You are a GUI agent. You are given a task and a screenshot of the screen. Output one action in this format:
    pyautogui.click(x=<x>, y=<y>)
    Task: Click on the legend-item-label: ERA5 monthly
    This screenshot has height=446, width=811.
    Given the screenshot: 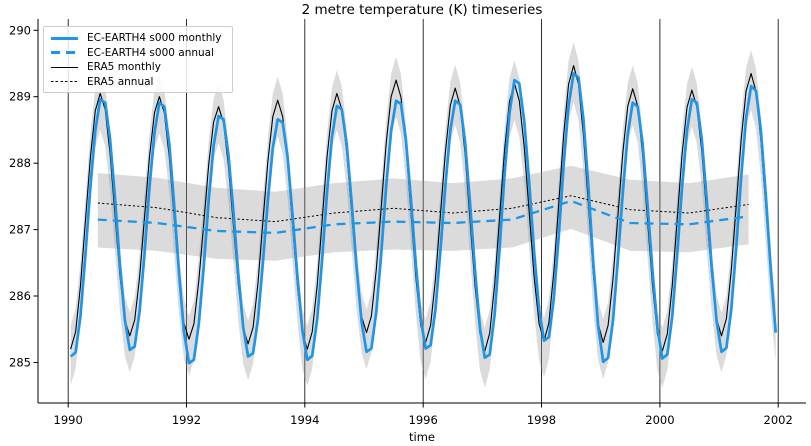 What is the action you would take?
    pyautogui.click(x=124, y=67)
    